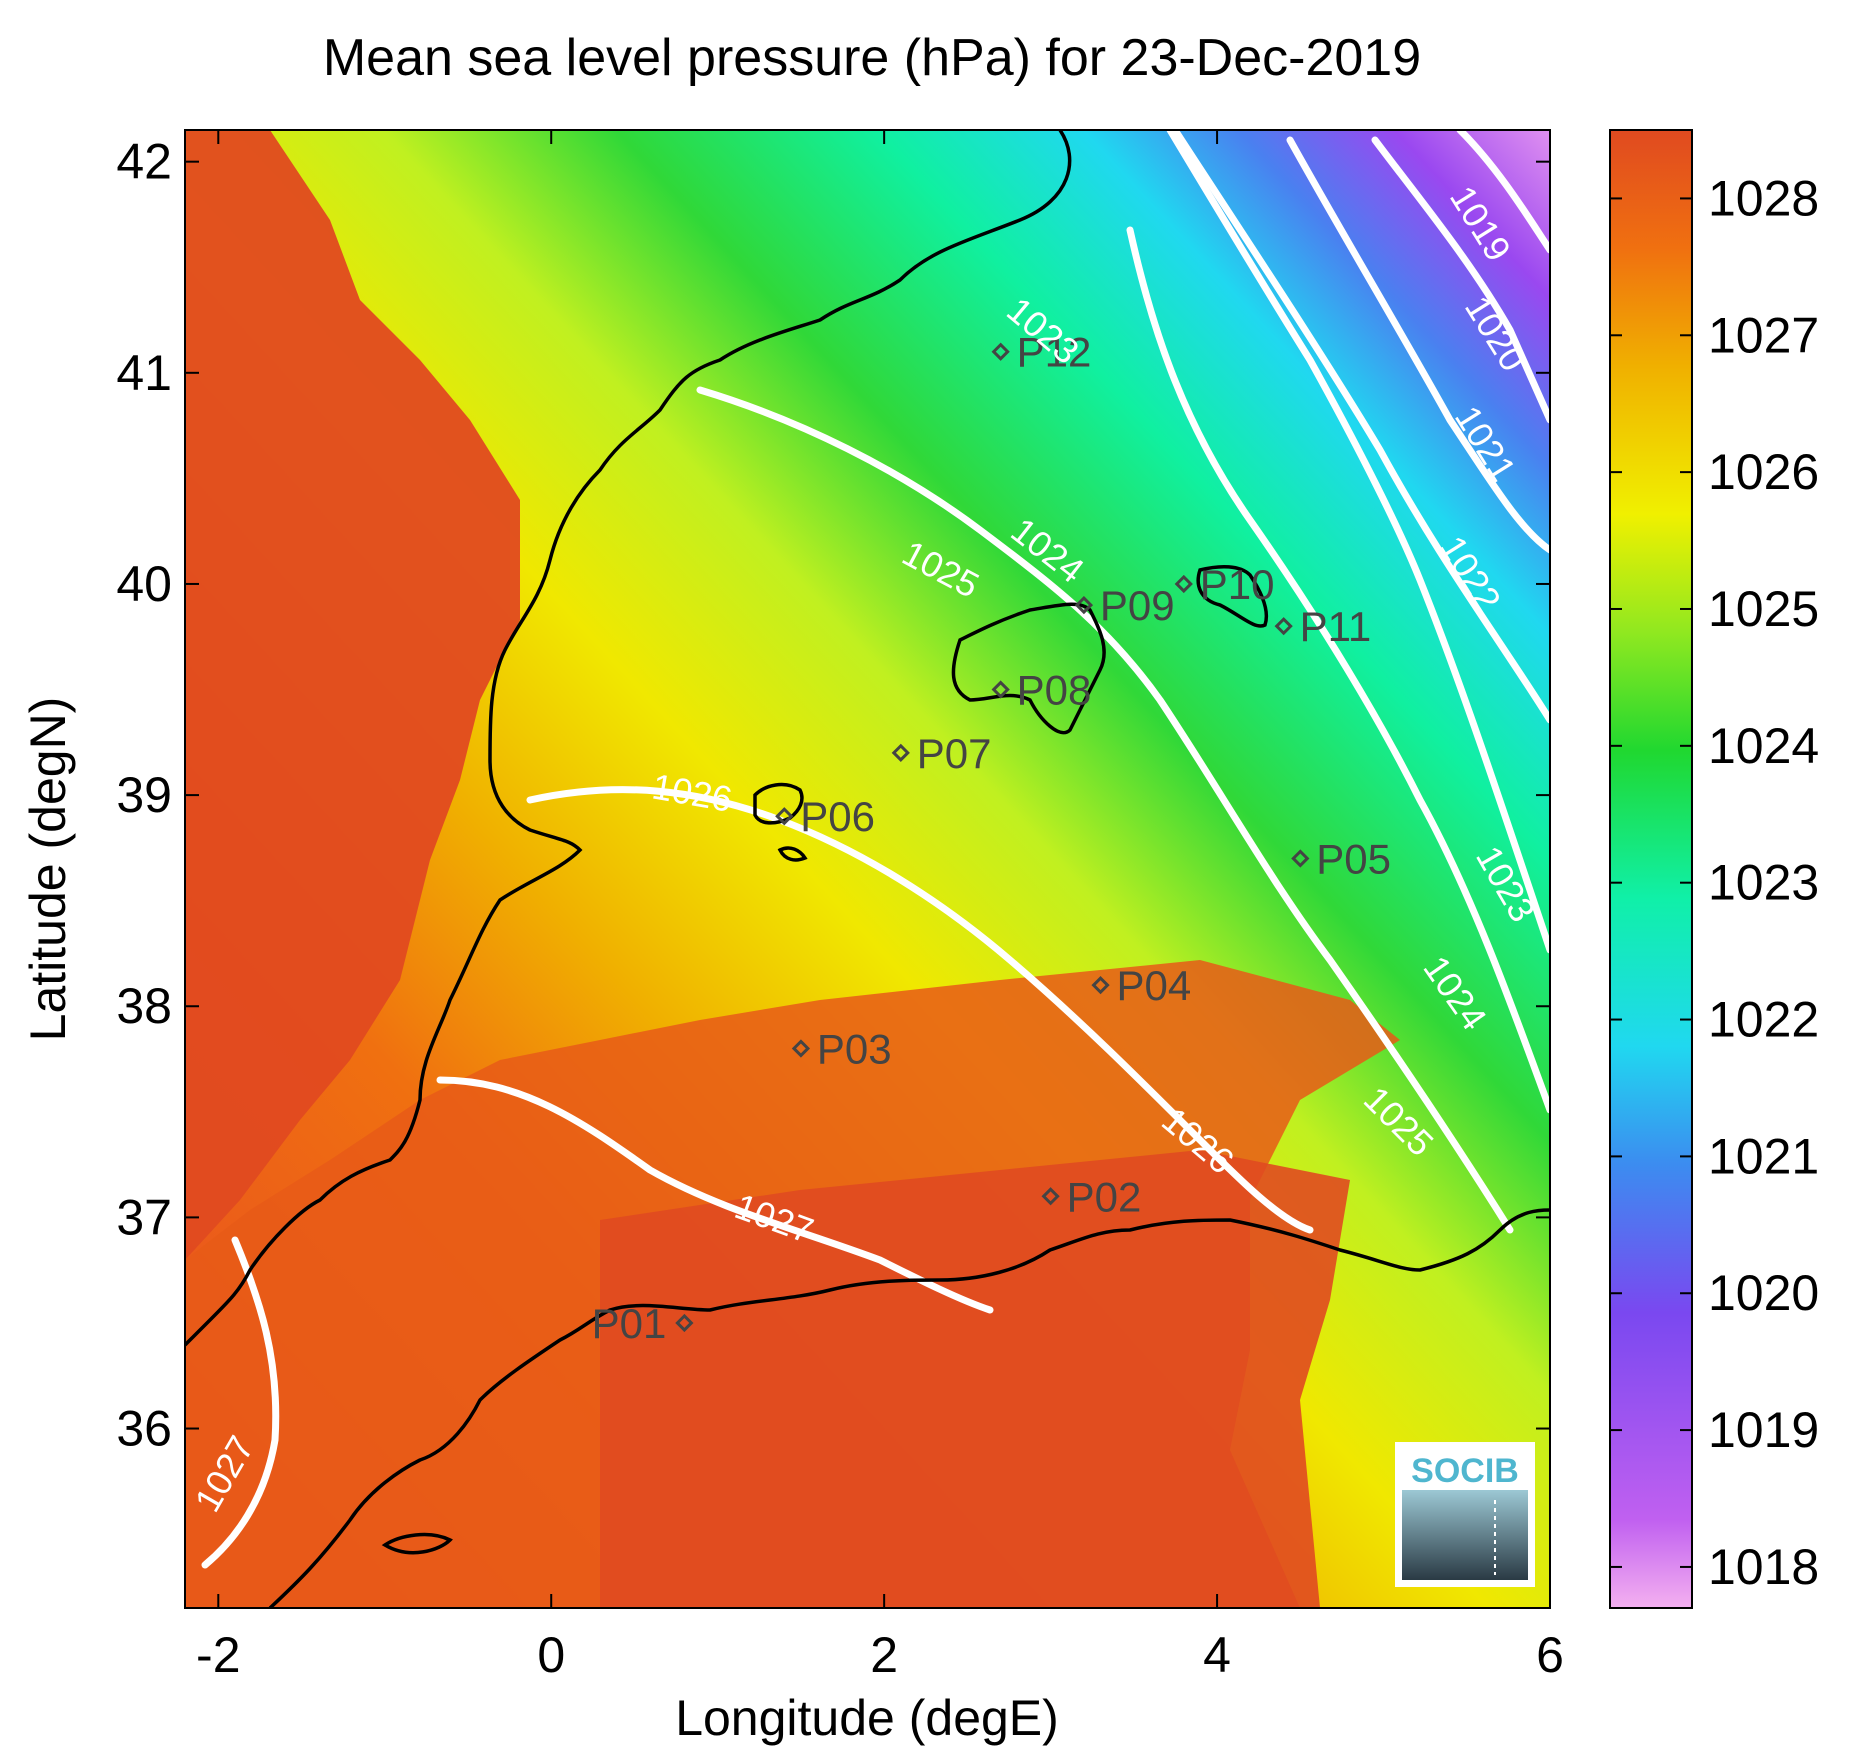 The image size is (1854, 1758). Describe the element at coordinates (144, 584) in the screenshot. I see `y-tick-label: 40` at that location.